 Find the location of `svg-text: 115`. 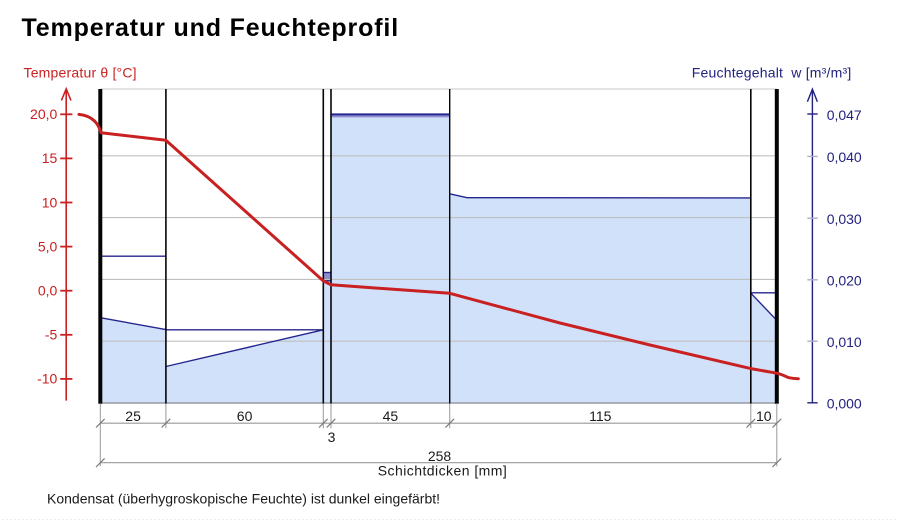

svg-text: 115 is located at coordinates (600, 416).